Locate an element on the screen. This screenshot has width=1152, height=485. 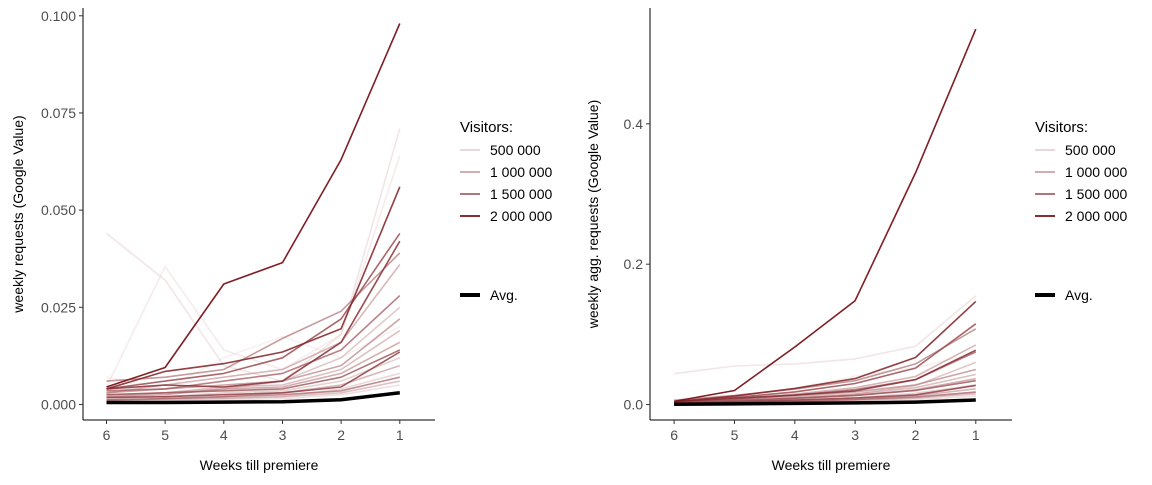
y-tick-label: 0.075 is located at coordinates (58, 113).